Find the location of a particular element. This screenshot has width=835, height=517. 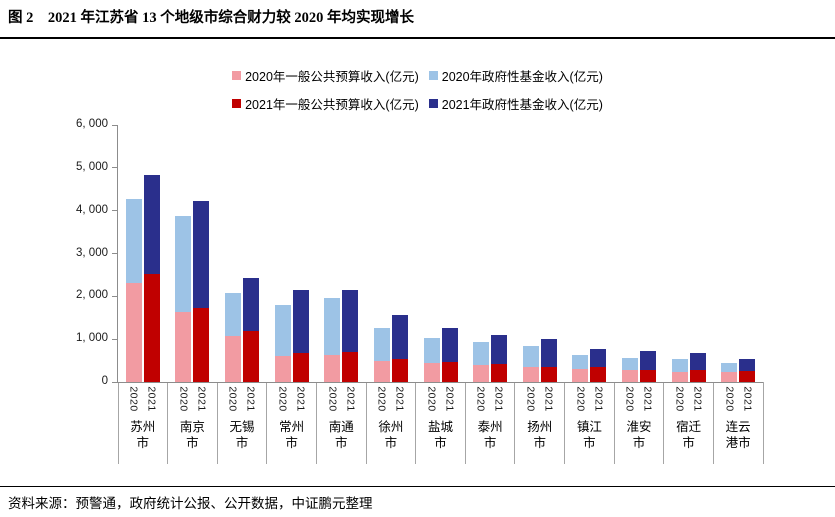

legend-item-2021-fund: 2021年政府性基金收入(亿元) is located at coordinates (515, 103).